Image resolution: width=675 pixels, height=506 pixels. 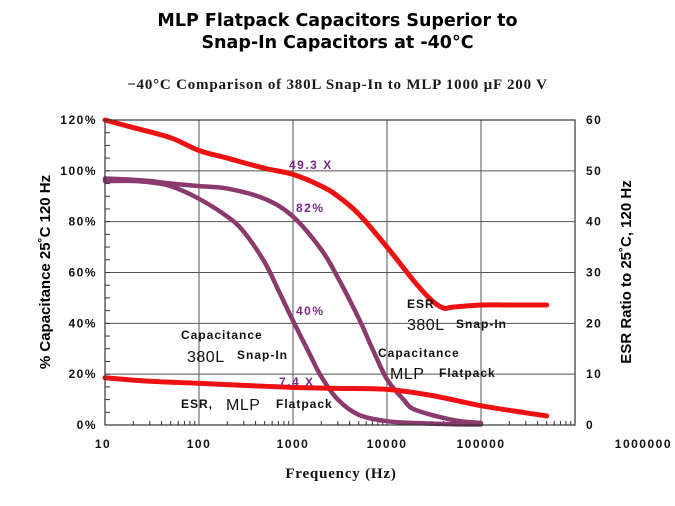 I want to click on series-line-esr-mlp-flatpack, so click(x=326, y=397).